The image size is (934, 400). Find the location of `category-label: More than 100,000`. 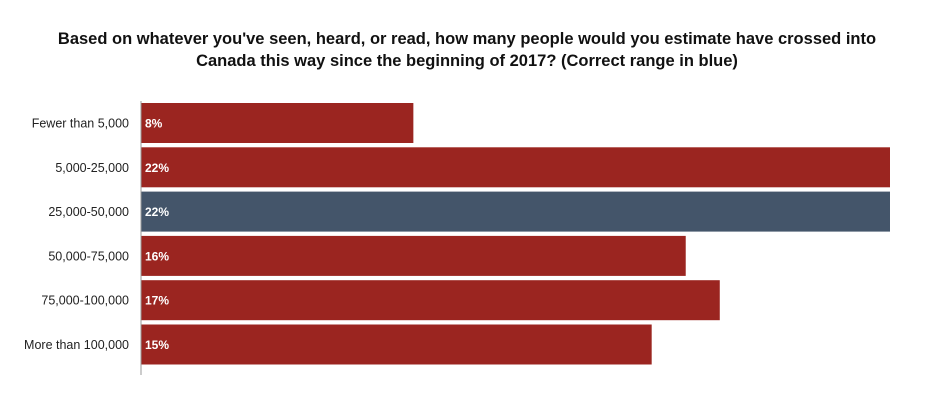

category-label: More than 100,000 is located at coordinates (76, 345).